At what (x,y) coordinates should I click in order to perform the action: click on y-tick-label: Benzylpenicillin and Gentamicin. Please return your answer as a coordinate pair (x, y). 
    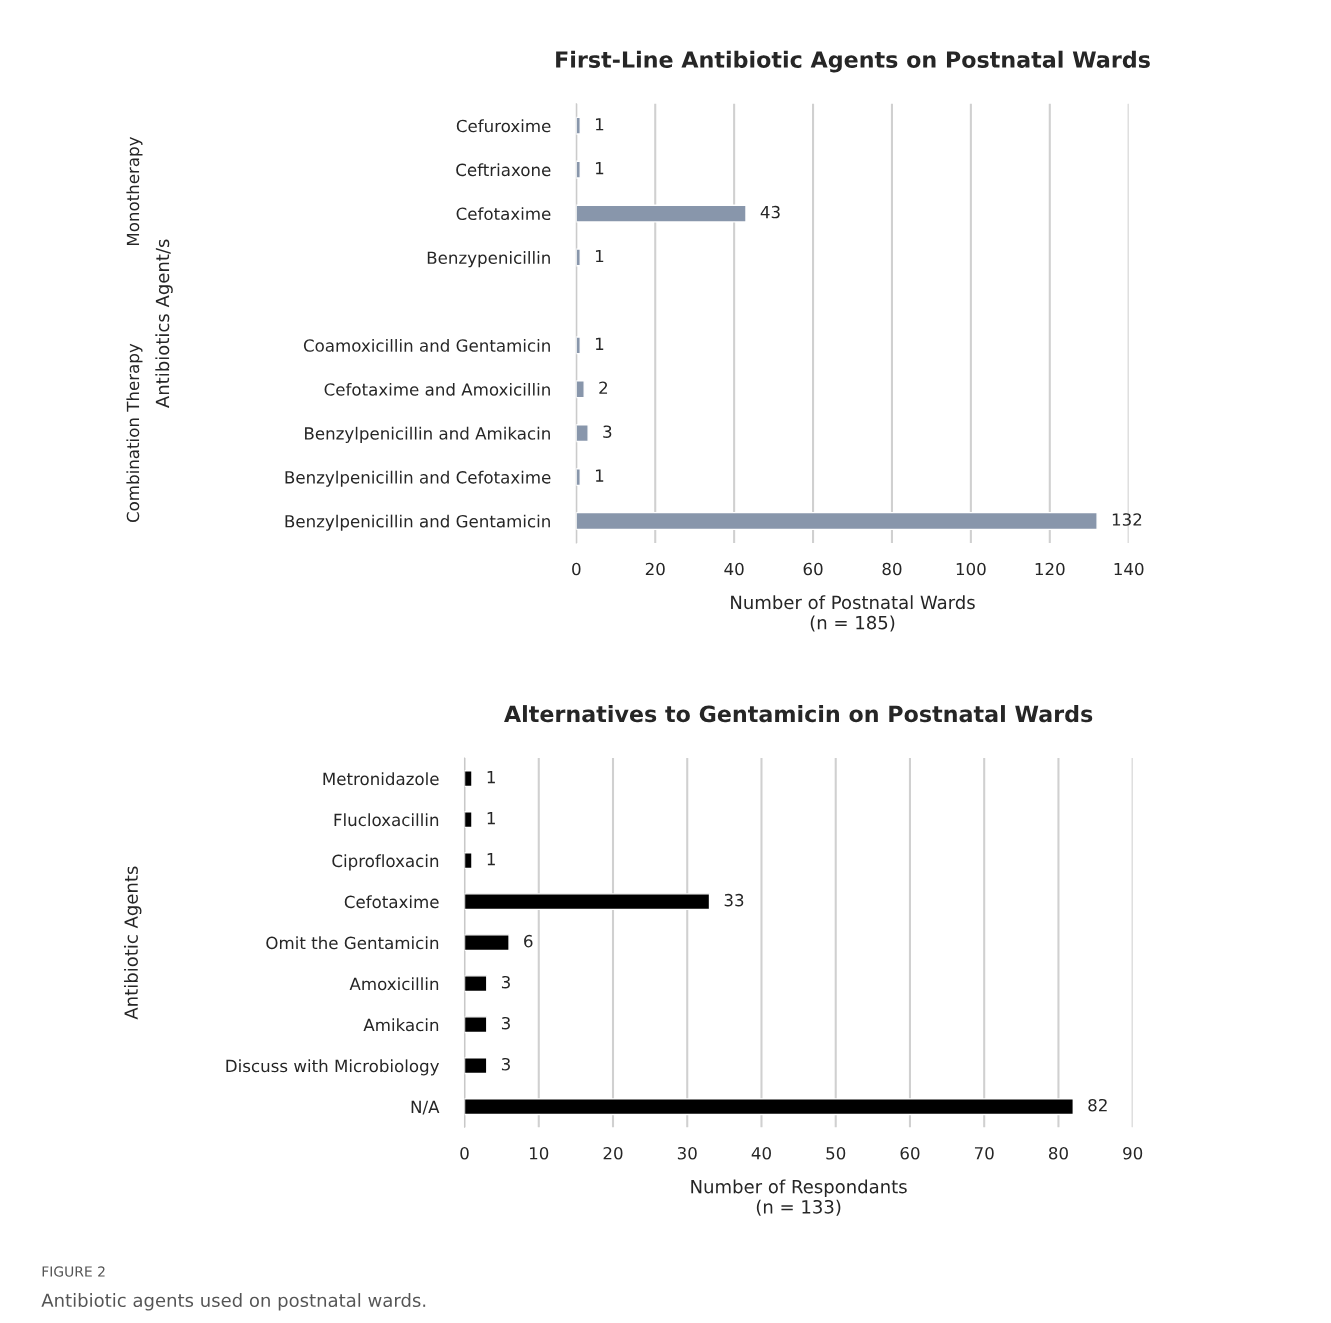
    Looking at the image, I should click on (417, 522).